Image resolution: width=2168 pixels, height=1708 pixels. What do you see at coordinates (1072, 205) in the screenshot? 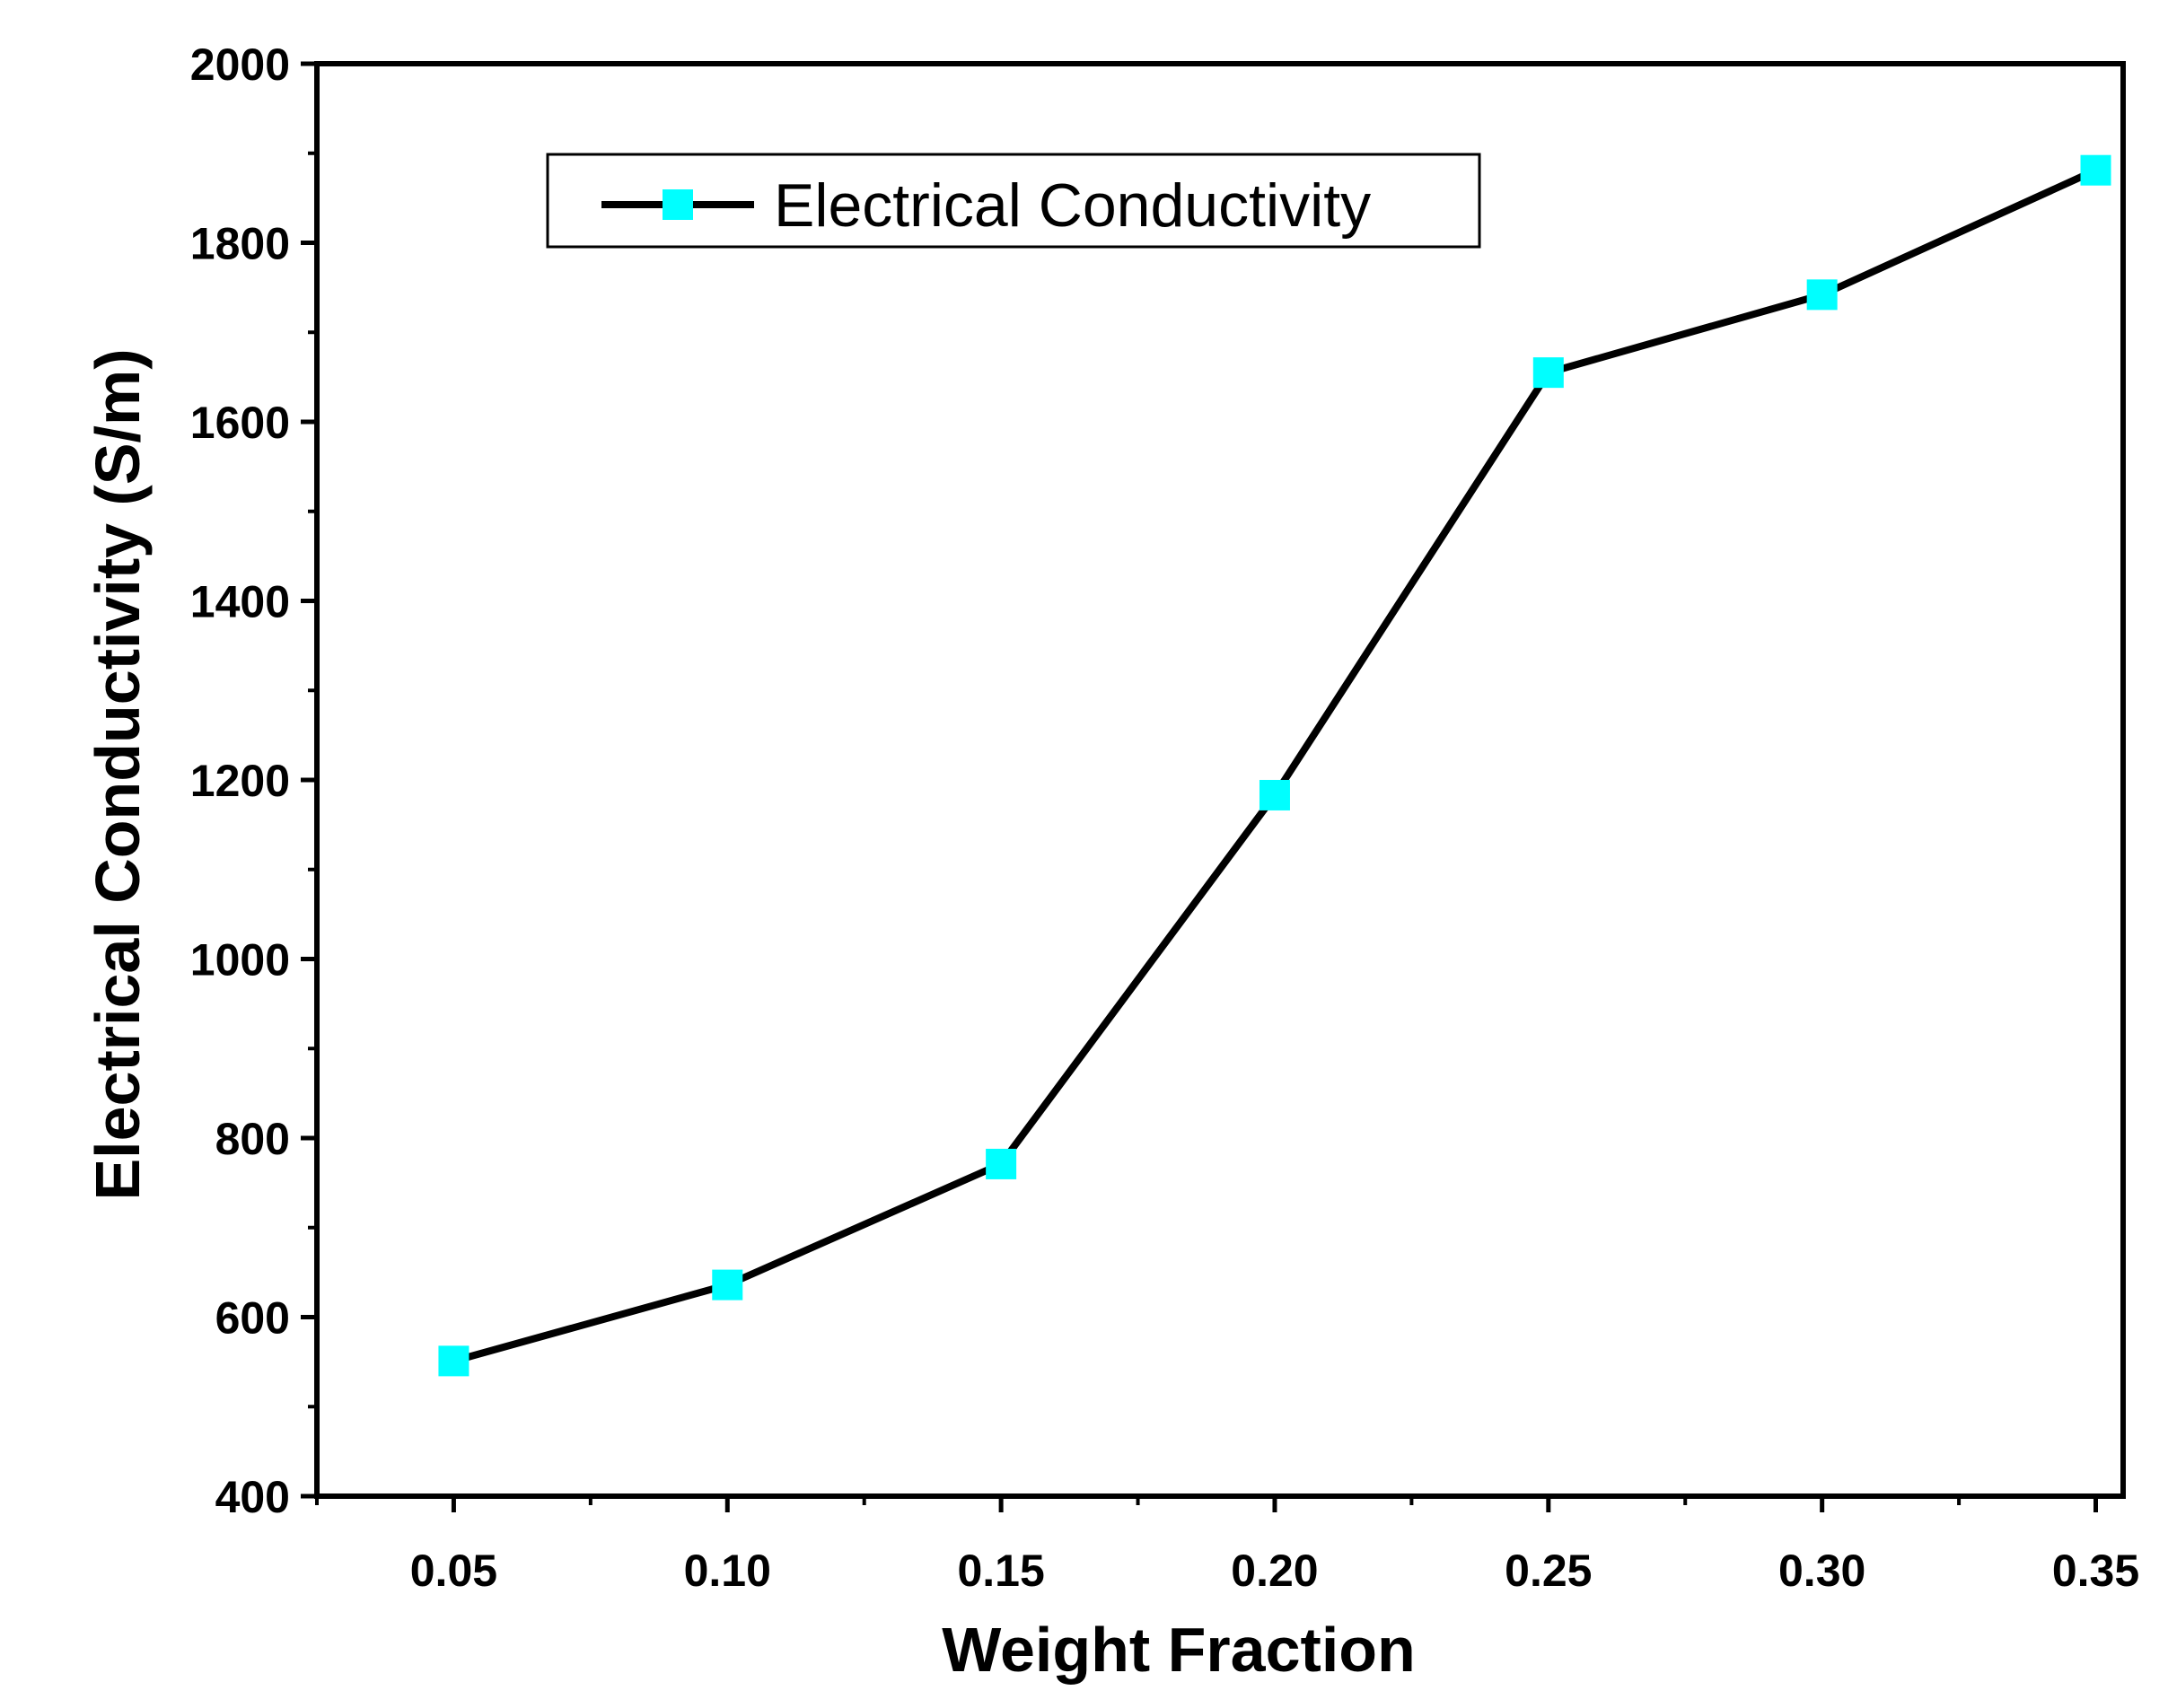
I see `legend-label: Electrical Conductivity` at bounding box center [1072, 205].